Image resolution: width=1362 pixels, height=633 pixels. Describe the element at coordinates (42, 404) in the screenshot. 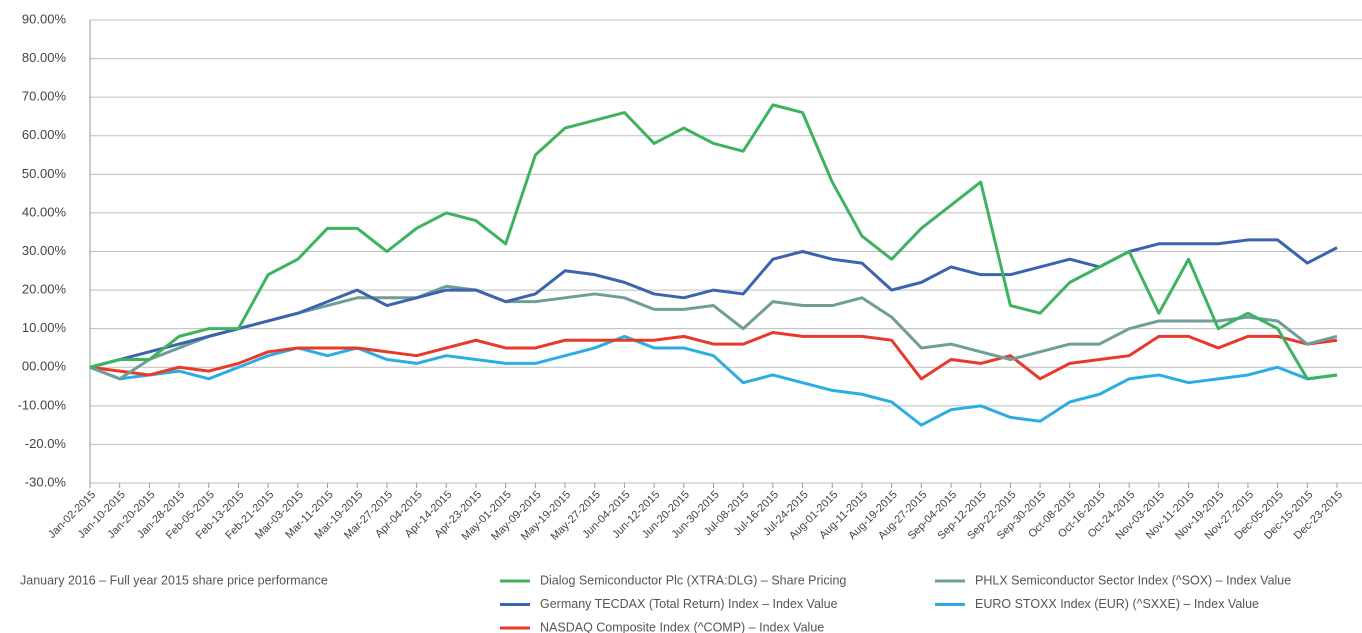

I see `y-tick-label: -10.00%` at that location.